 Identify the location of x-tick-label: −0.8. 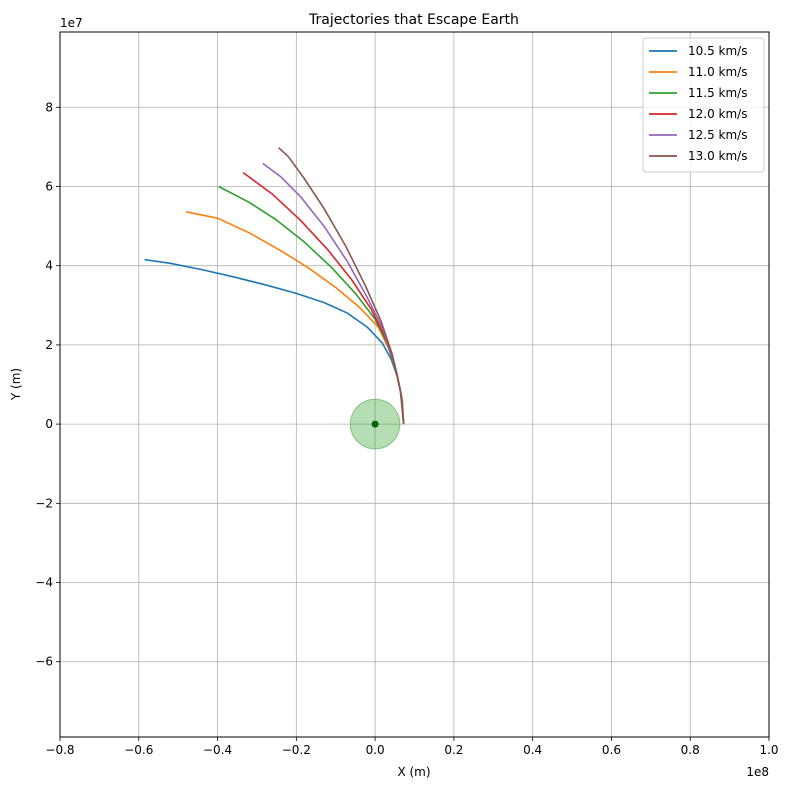
(59, 750).